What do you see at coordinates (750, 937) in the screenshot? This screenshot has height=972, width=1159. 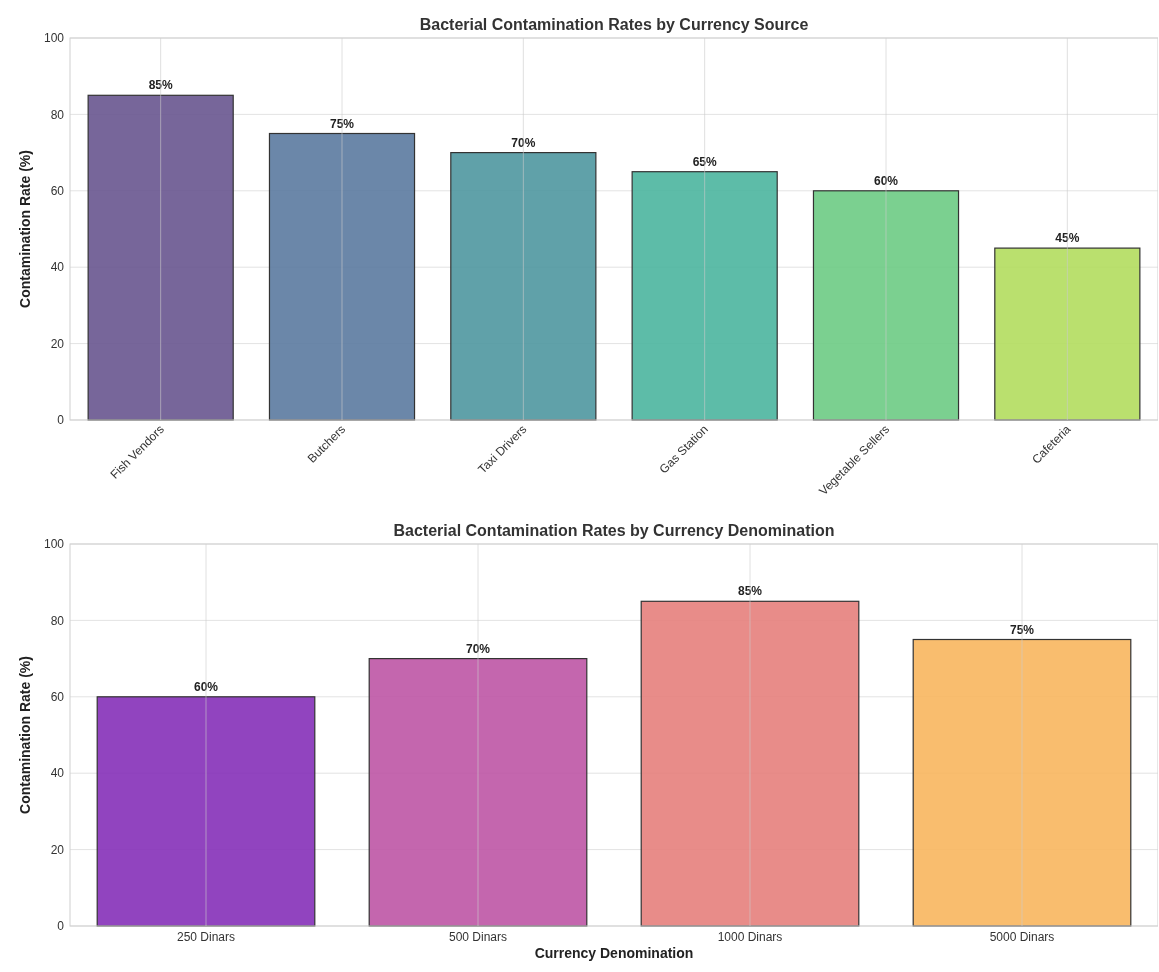 I see `x-tick-label: 1000 Dinars` at bounding box center [750, 937].